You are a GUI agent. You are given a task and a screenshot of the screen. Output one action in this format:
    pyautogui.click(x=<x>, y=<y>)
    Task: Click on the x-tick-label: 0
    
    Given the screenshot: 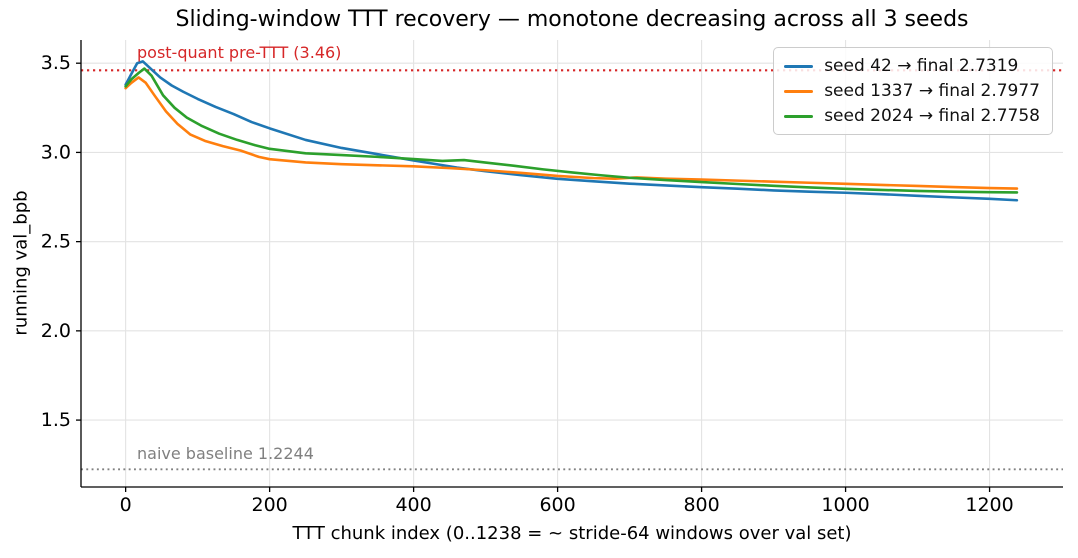 What is the action you would take?
    pyautogui.click(x=126, y=505)
    